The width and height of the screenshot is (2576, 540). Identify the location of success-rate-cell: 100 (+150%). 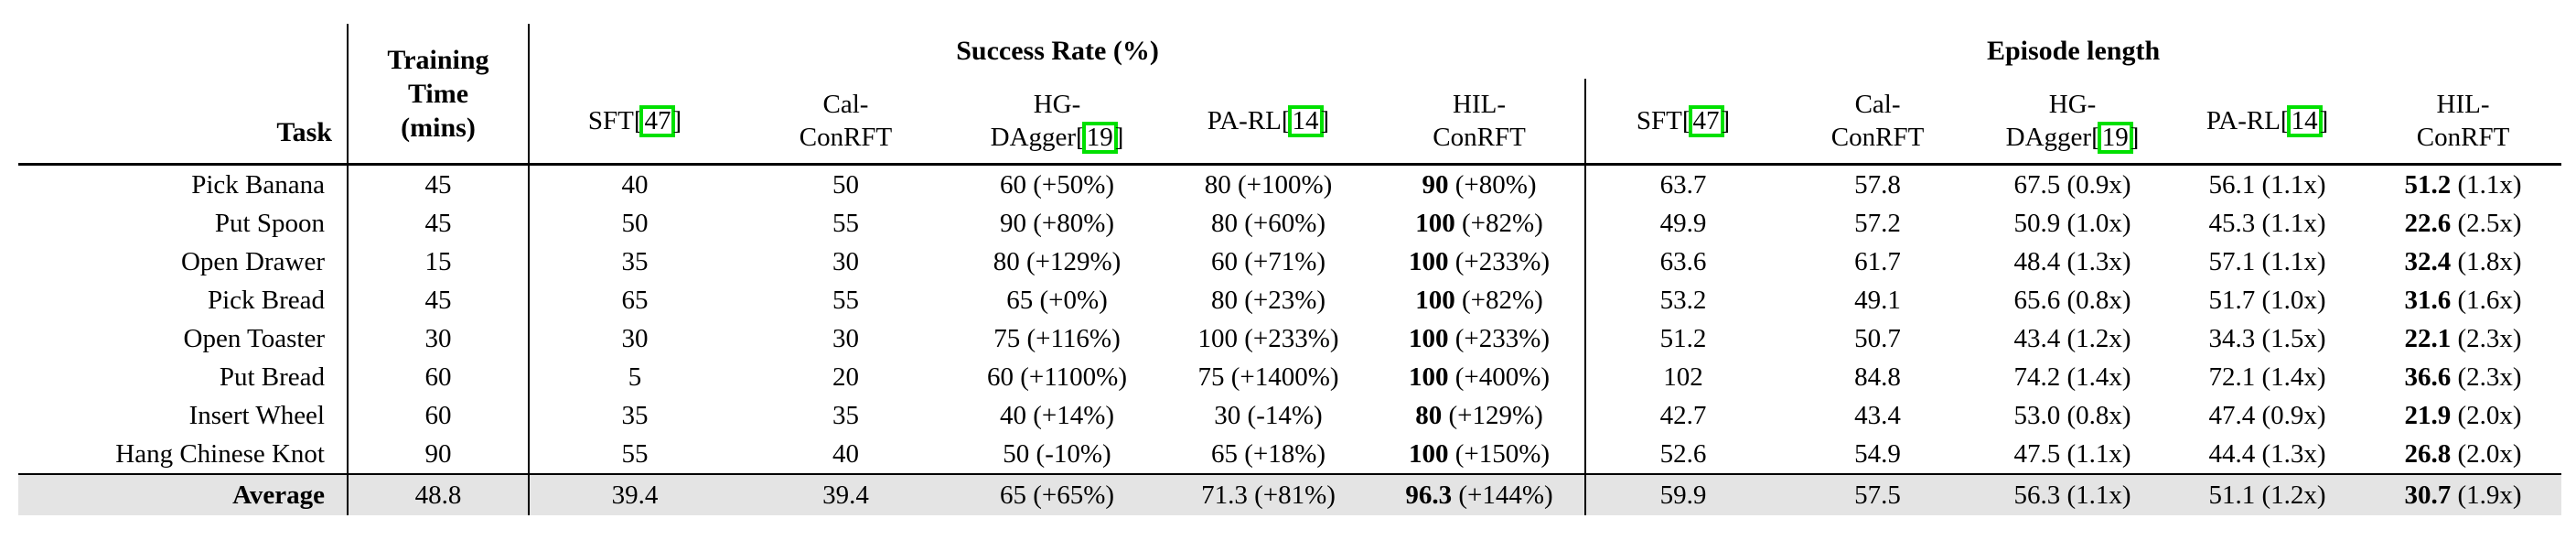
(1479, 453).